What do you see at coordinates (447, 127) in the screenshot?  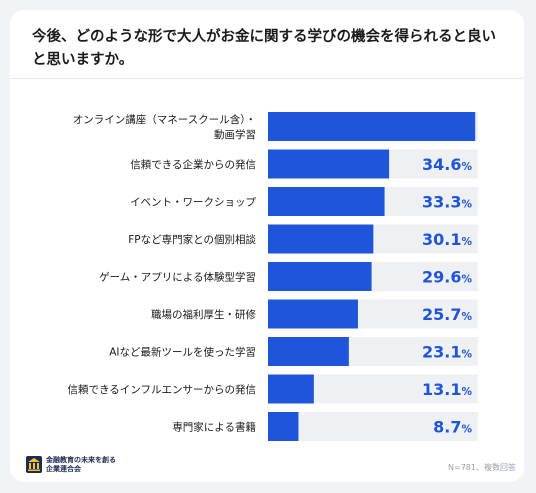 I see `value-label: 59.2%` at bounding box center [447, 127].